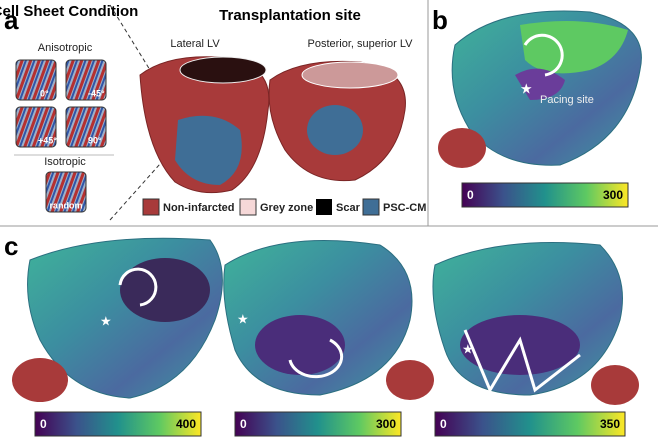 The height and width of the screenshot is (441, 658). Describe the element at coordinates (44, 93) in the screenshot. I see `angle-label: 0°` at that location.